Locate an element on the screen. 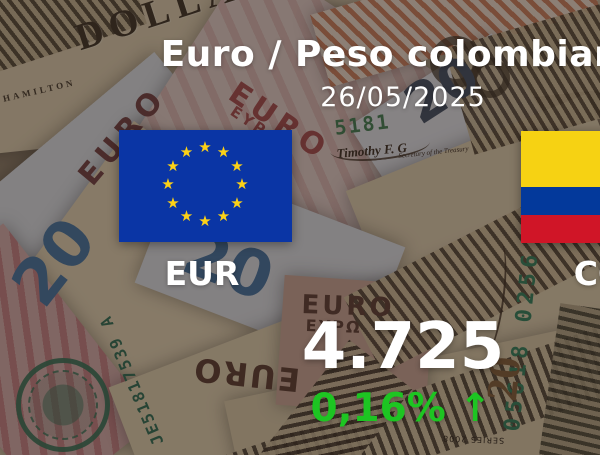 The height and width of the screenshot is (455, 600). page-title: Euro / Peso colombiano is located at coordinates (380, 54).